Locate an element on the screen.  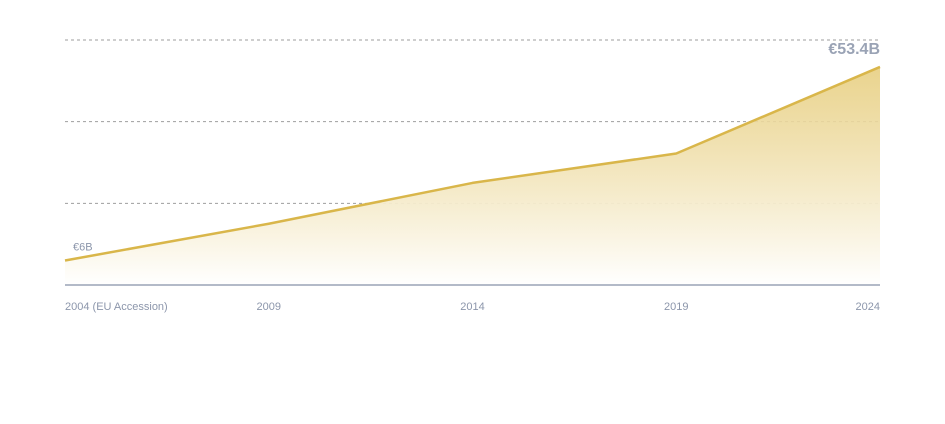
x-tick-label-2: 2014 is located at coordinates (472, 307).